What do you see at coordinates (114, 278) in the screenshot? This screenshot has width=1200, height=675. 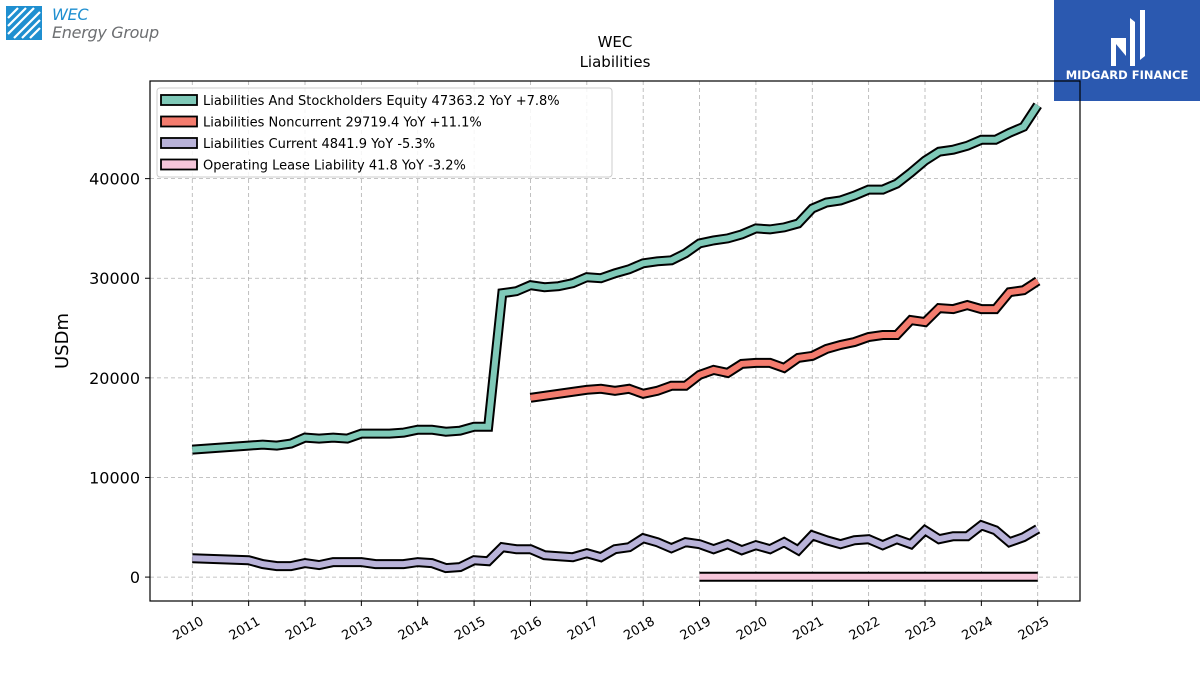 I see `y-tick-label: 30000` at bounding box center [114, 278].